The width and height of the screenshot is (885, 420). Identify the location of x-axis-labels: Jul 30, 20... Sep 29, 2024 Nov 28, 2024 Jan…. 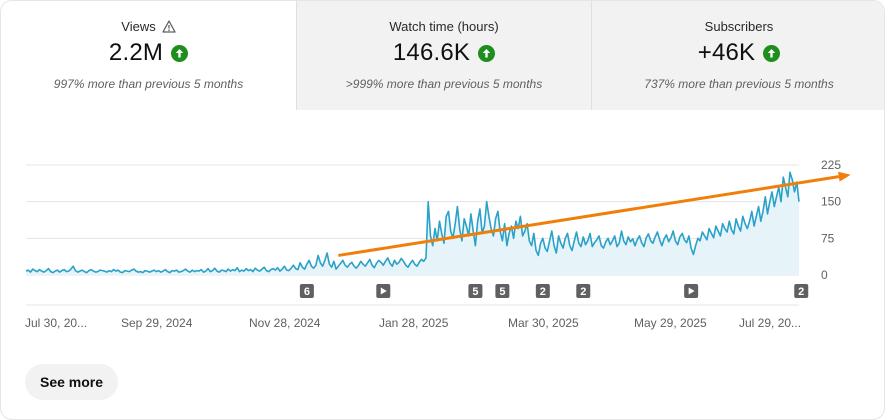
(413, 323).